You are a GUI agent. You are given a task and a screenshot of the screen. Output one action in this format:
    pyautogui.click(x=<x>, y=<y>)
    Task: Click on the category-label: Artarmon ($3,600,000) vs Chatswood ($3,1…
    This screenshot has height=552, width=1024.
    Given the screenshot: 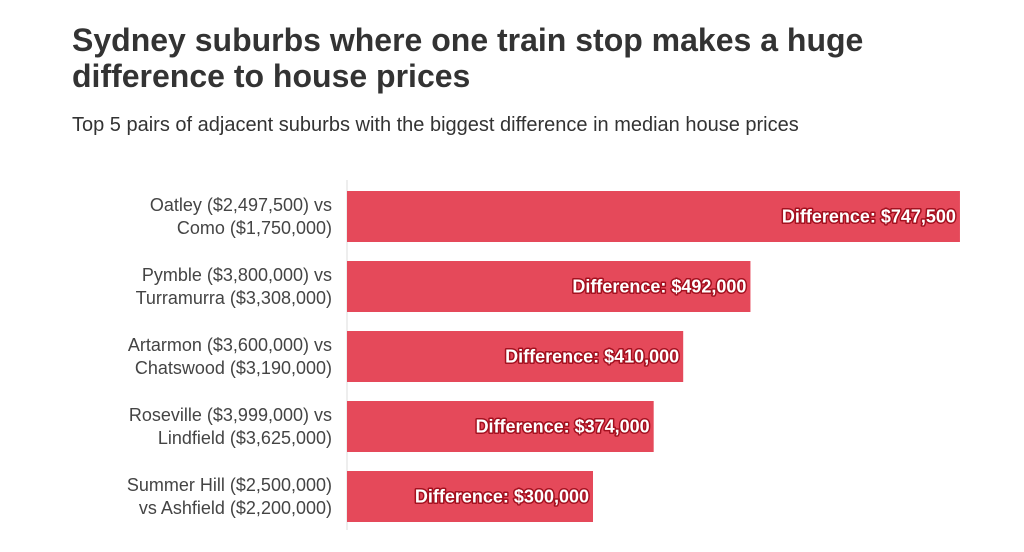 What is the action you would take?
    pyautogui.click(x=229, y=356)
    